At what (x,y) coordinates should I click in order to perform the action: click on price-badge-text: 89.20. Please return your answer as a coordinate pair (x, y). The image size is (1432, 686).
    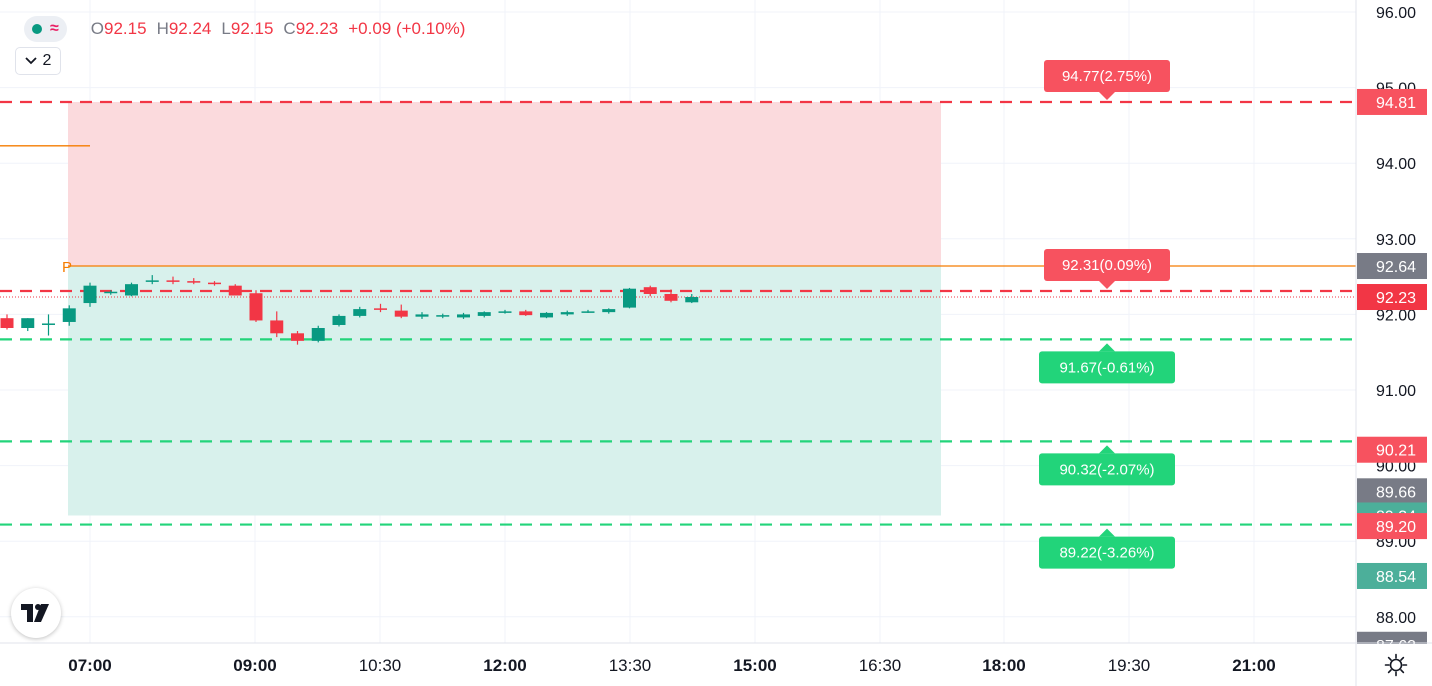
    Looking at the image, I should click on (1396, 527).